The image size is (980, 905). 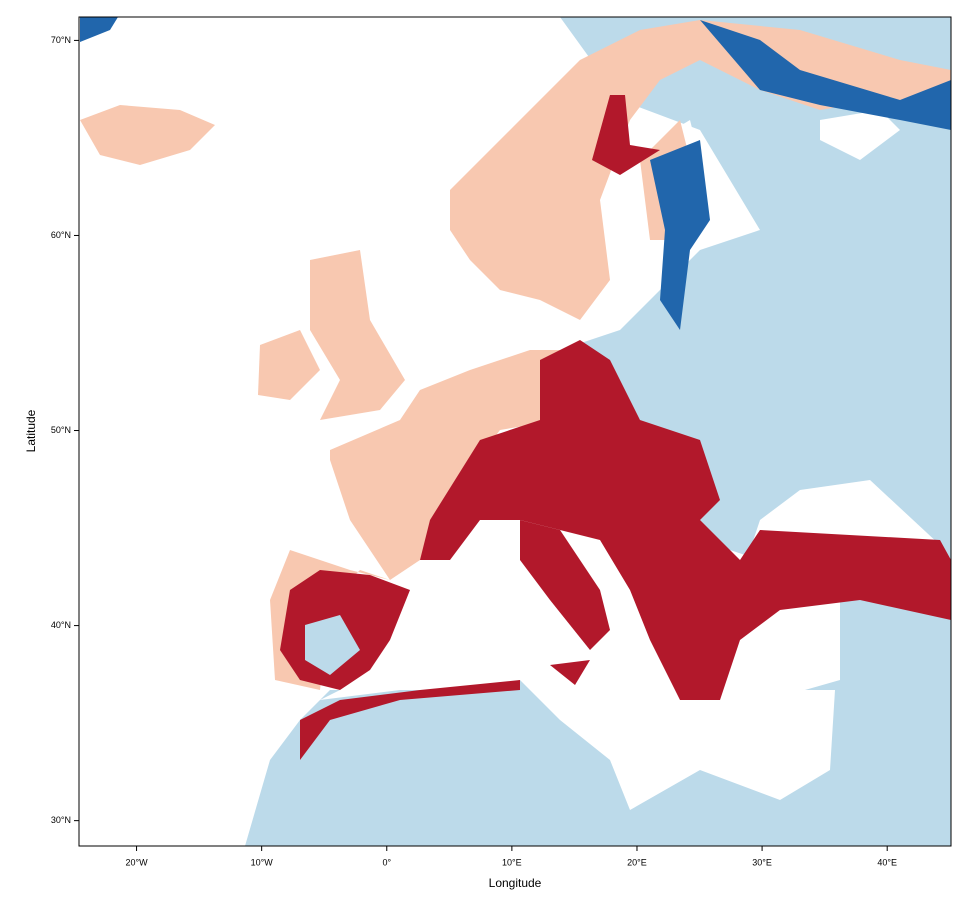 What do you see at coordinates (332, 645) in the screenshot?
I see `iberia-inner` at bounding box center [332, 645].